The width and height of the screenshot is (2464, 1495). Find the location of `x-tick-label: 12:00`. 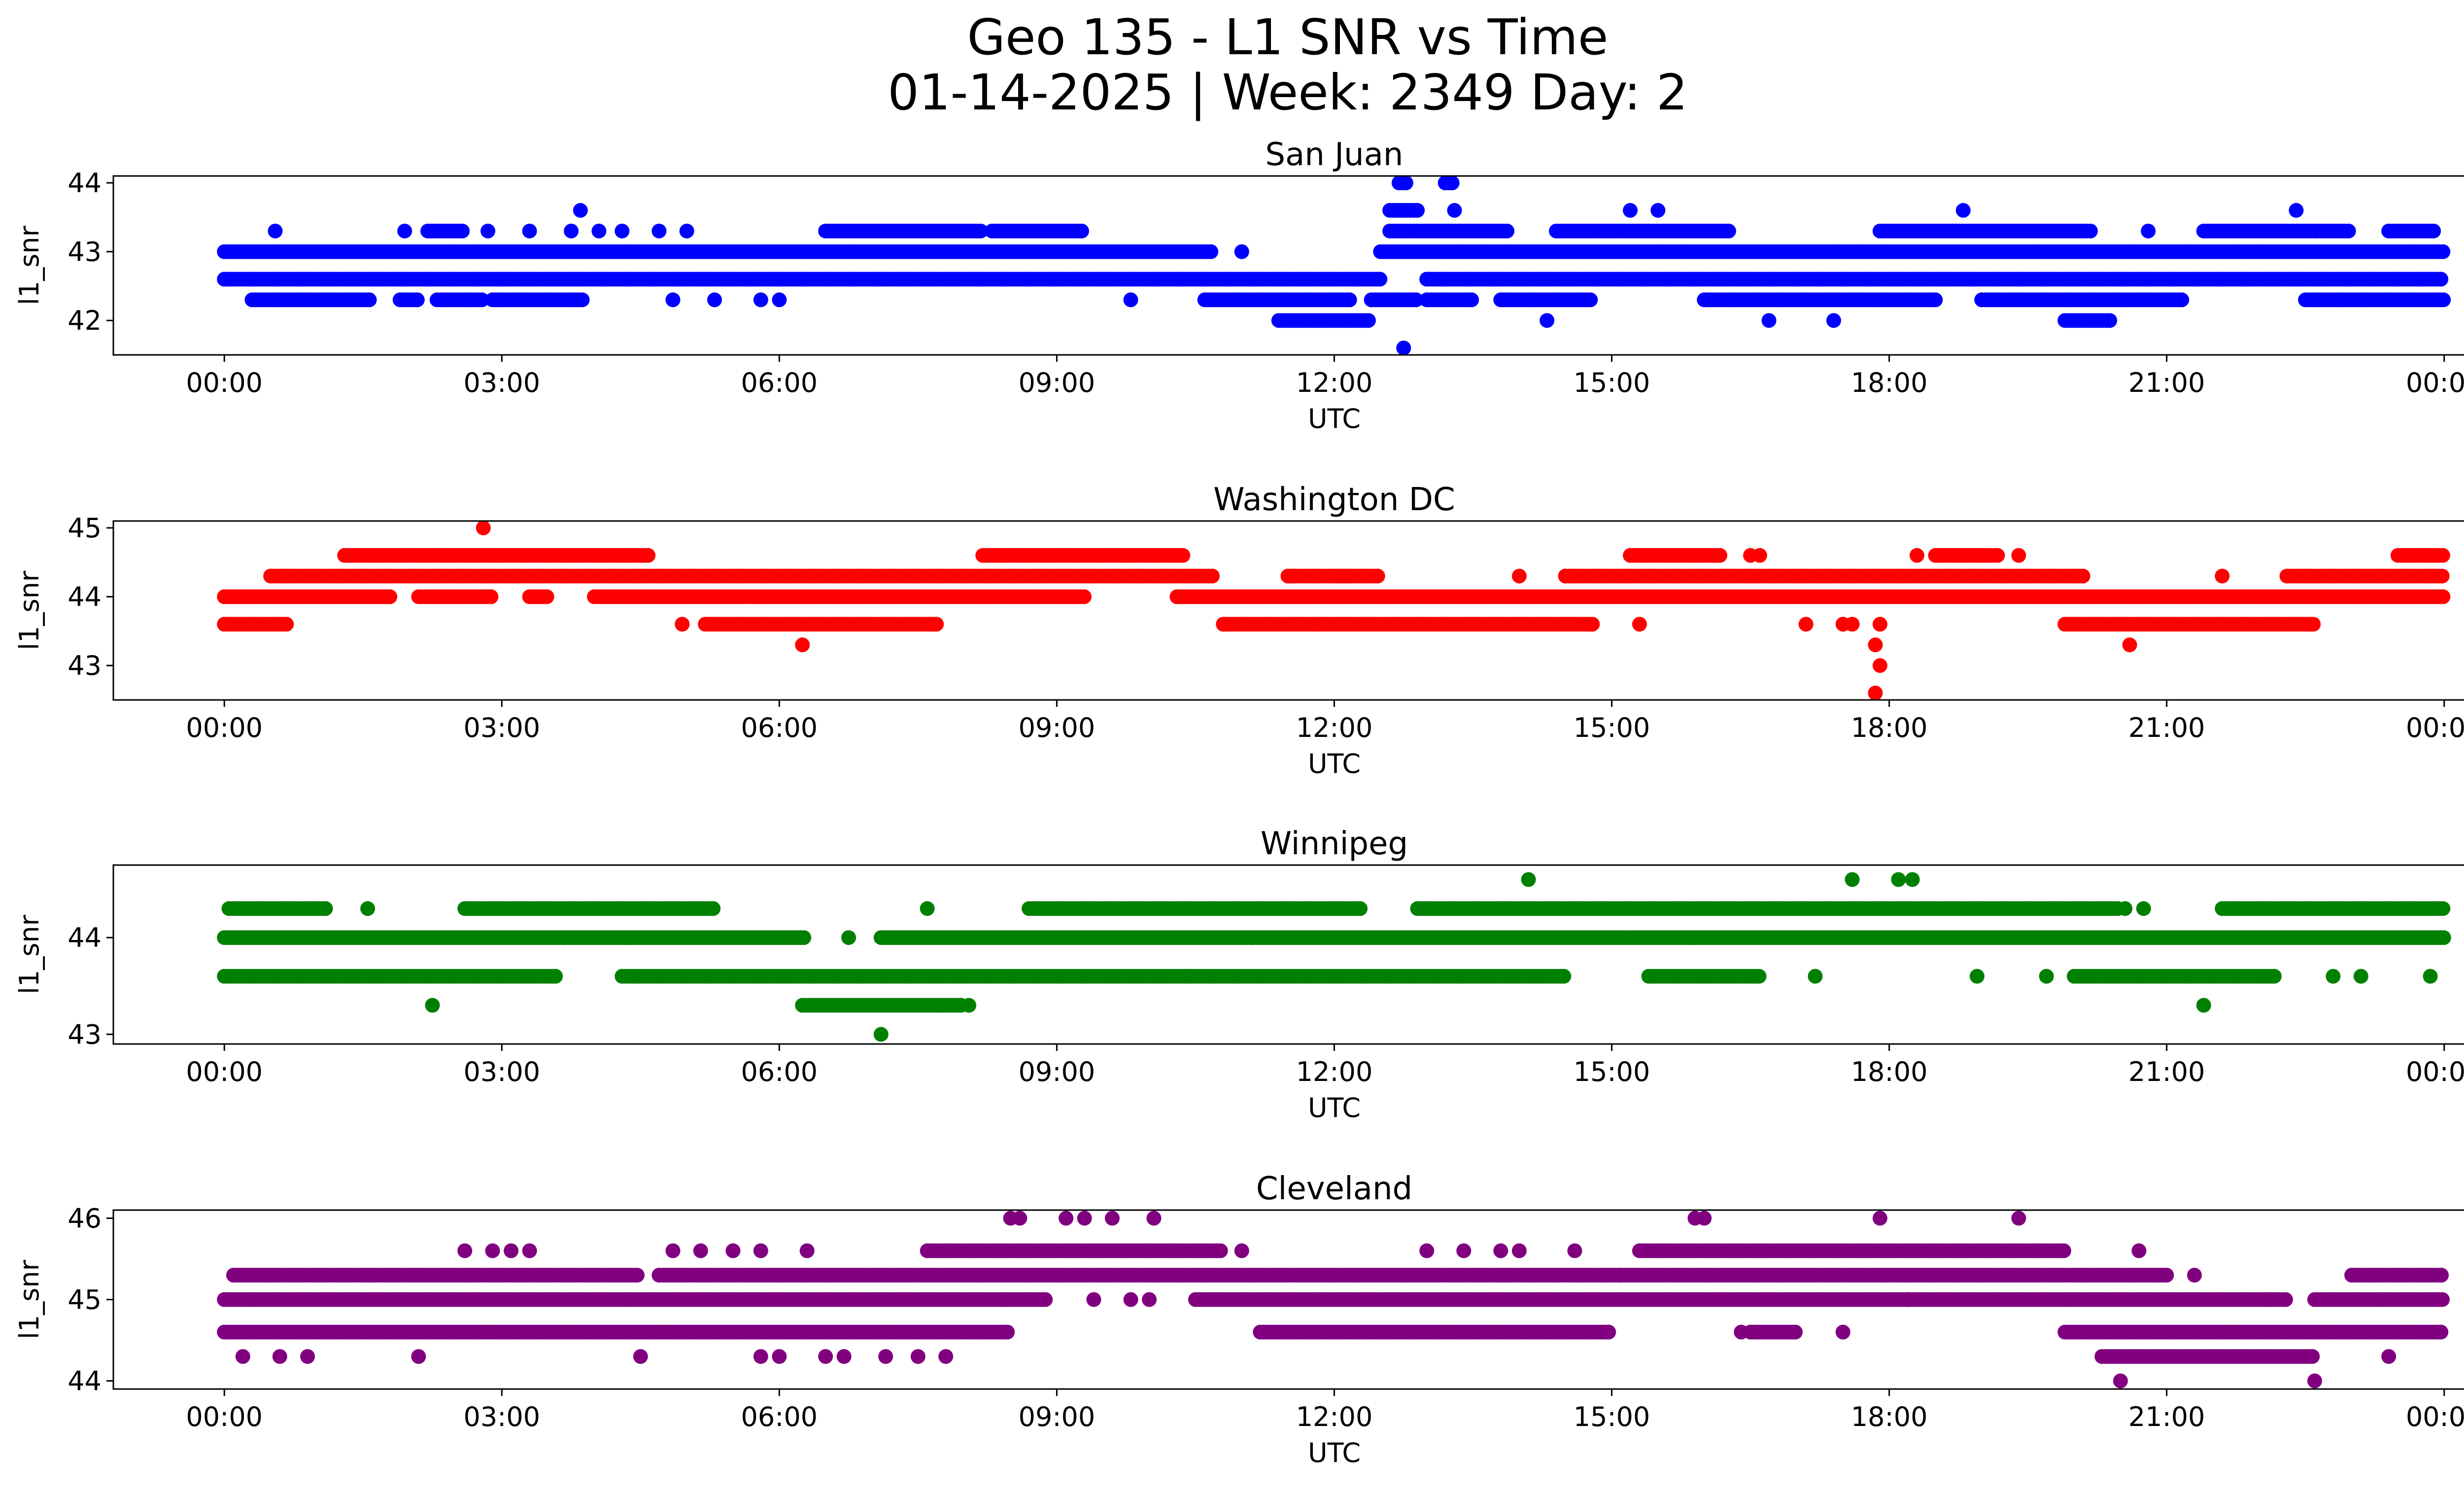

x-tick-label: 12:00 is located at coordinates (1334, 727).